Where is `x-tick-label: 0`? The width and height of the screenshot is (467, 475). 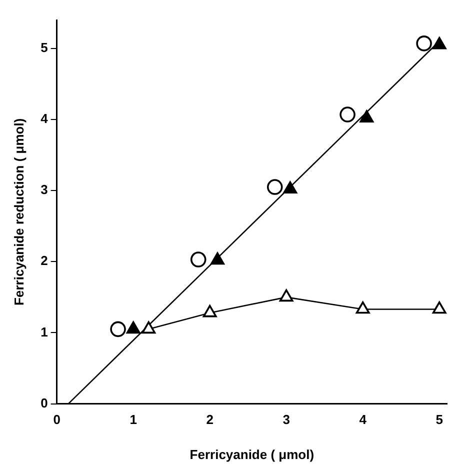 x-tick-label: 0 is located at coordinates (56, 420).